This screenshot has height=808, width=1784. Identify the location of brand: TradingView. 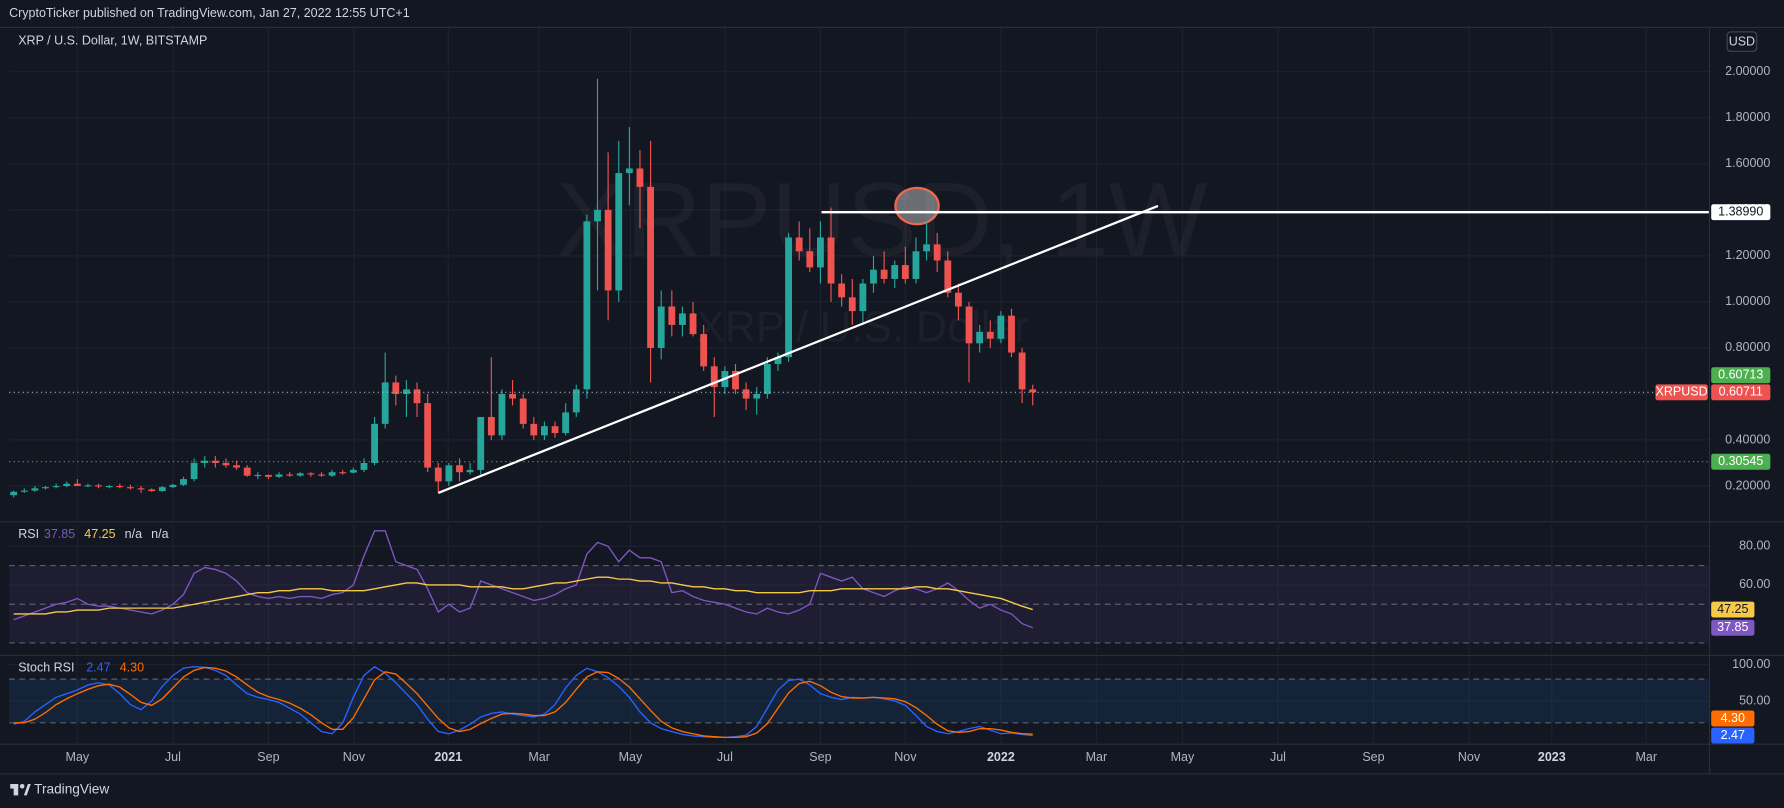
(71, 788).